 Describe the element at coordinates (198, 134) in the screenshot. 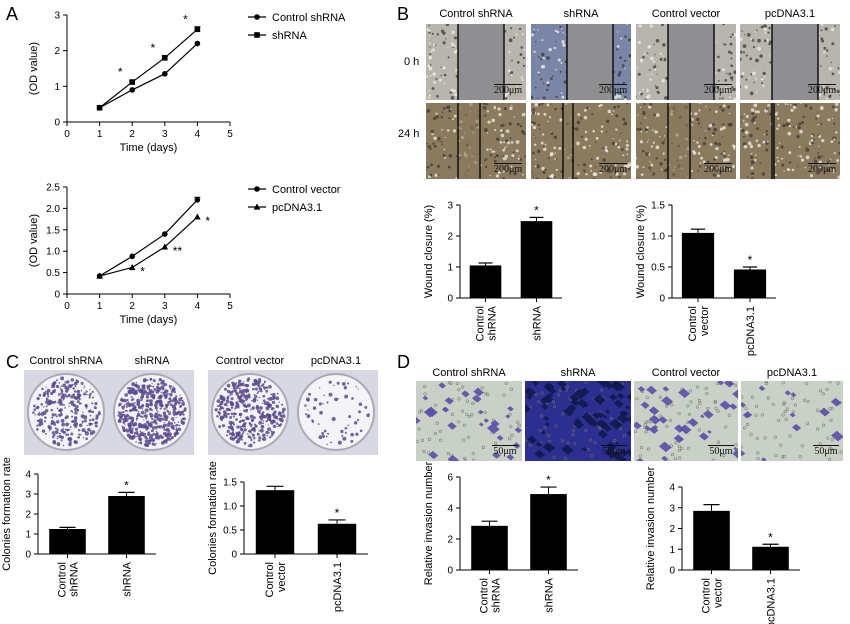

I see `x-tick-label: 4` at that location.